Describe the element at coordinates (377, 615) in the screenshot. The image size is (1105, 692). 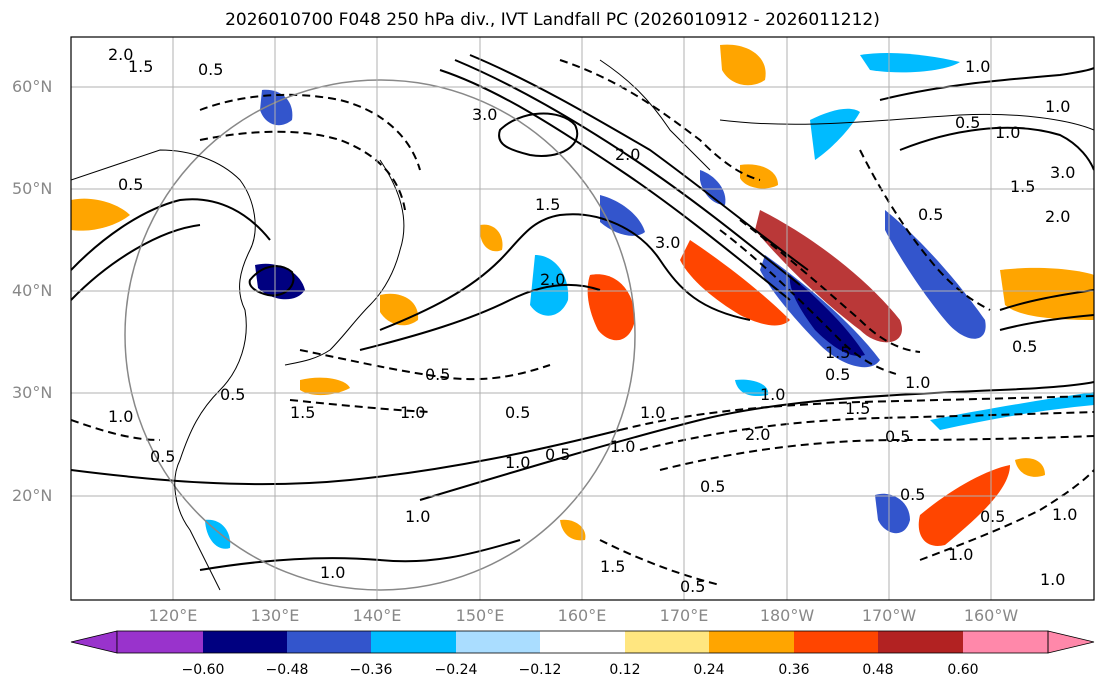
I see `lon-label: 140°E` at that location.